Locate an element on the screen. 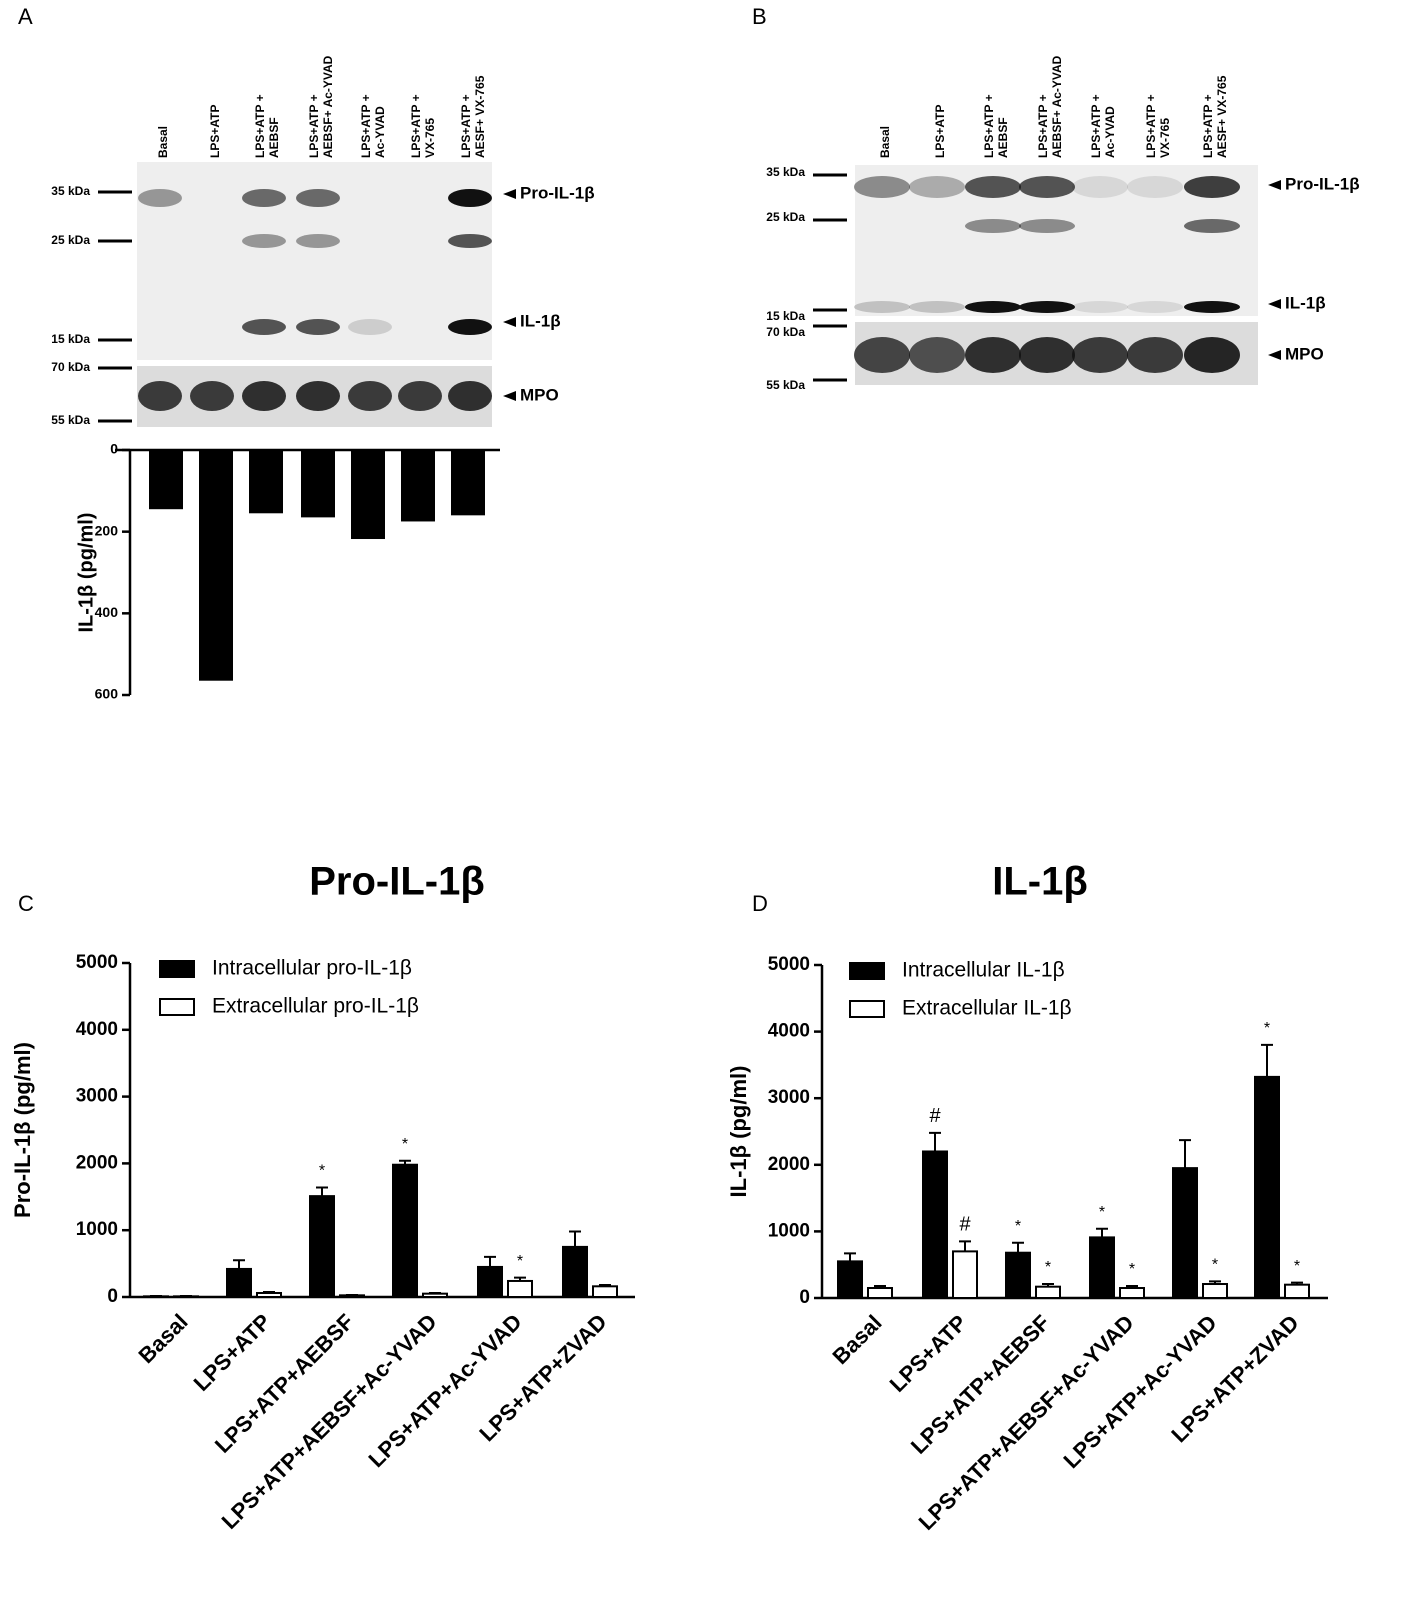  lane-label: LPS+ATP is located at coordinates (940, 131).